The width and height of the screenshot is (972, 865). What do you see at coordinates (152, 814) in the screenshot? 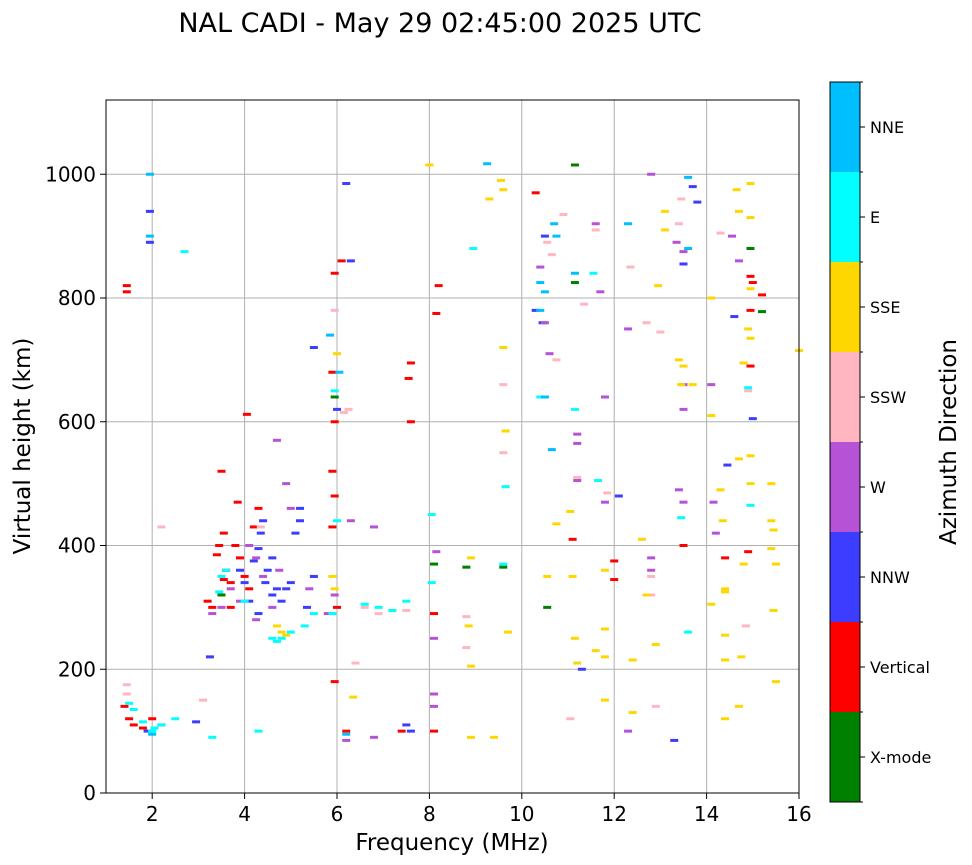
I see `x-tick-label: 2` at bounding box center [152, 814].